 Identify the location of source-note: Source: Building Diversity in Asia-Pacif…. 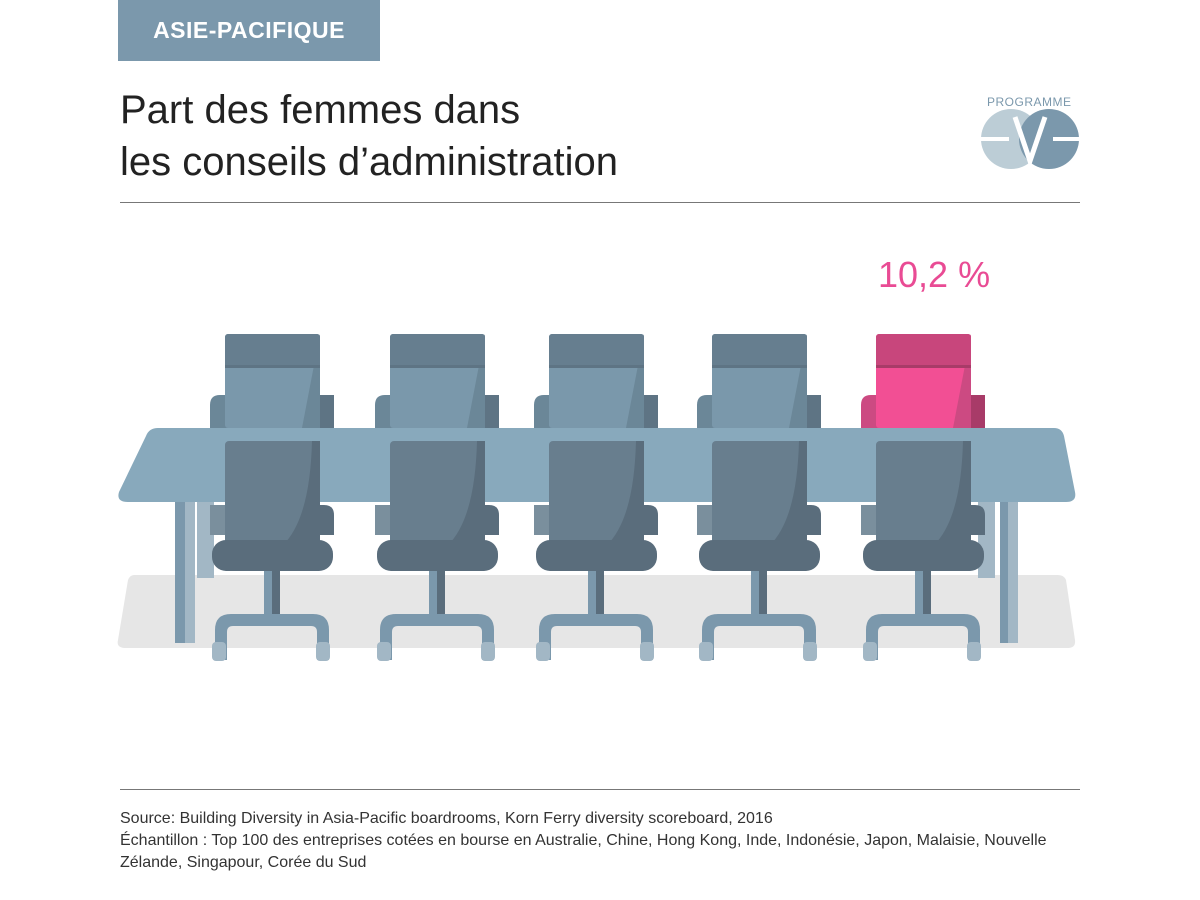
(446, 818).